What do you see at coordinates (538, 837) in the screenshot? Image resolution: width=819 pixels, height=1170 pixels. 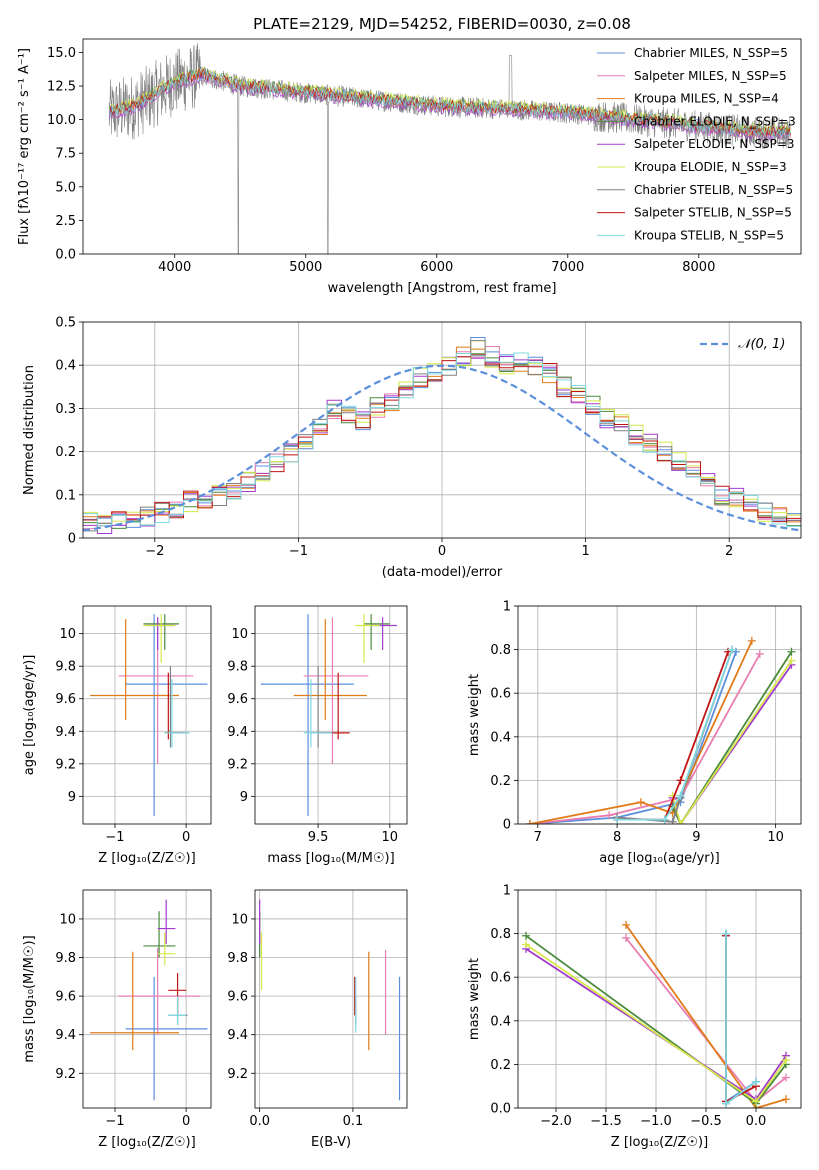 I see `x-tick-label: 7` at bounding box center [538, 837].